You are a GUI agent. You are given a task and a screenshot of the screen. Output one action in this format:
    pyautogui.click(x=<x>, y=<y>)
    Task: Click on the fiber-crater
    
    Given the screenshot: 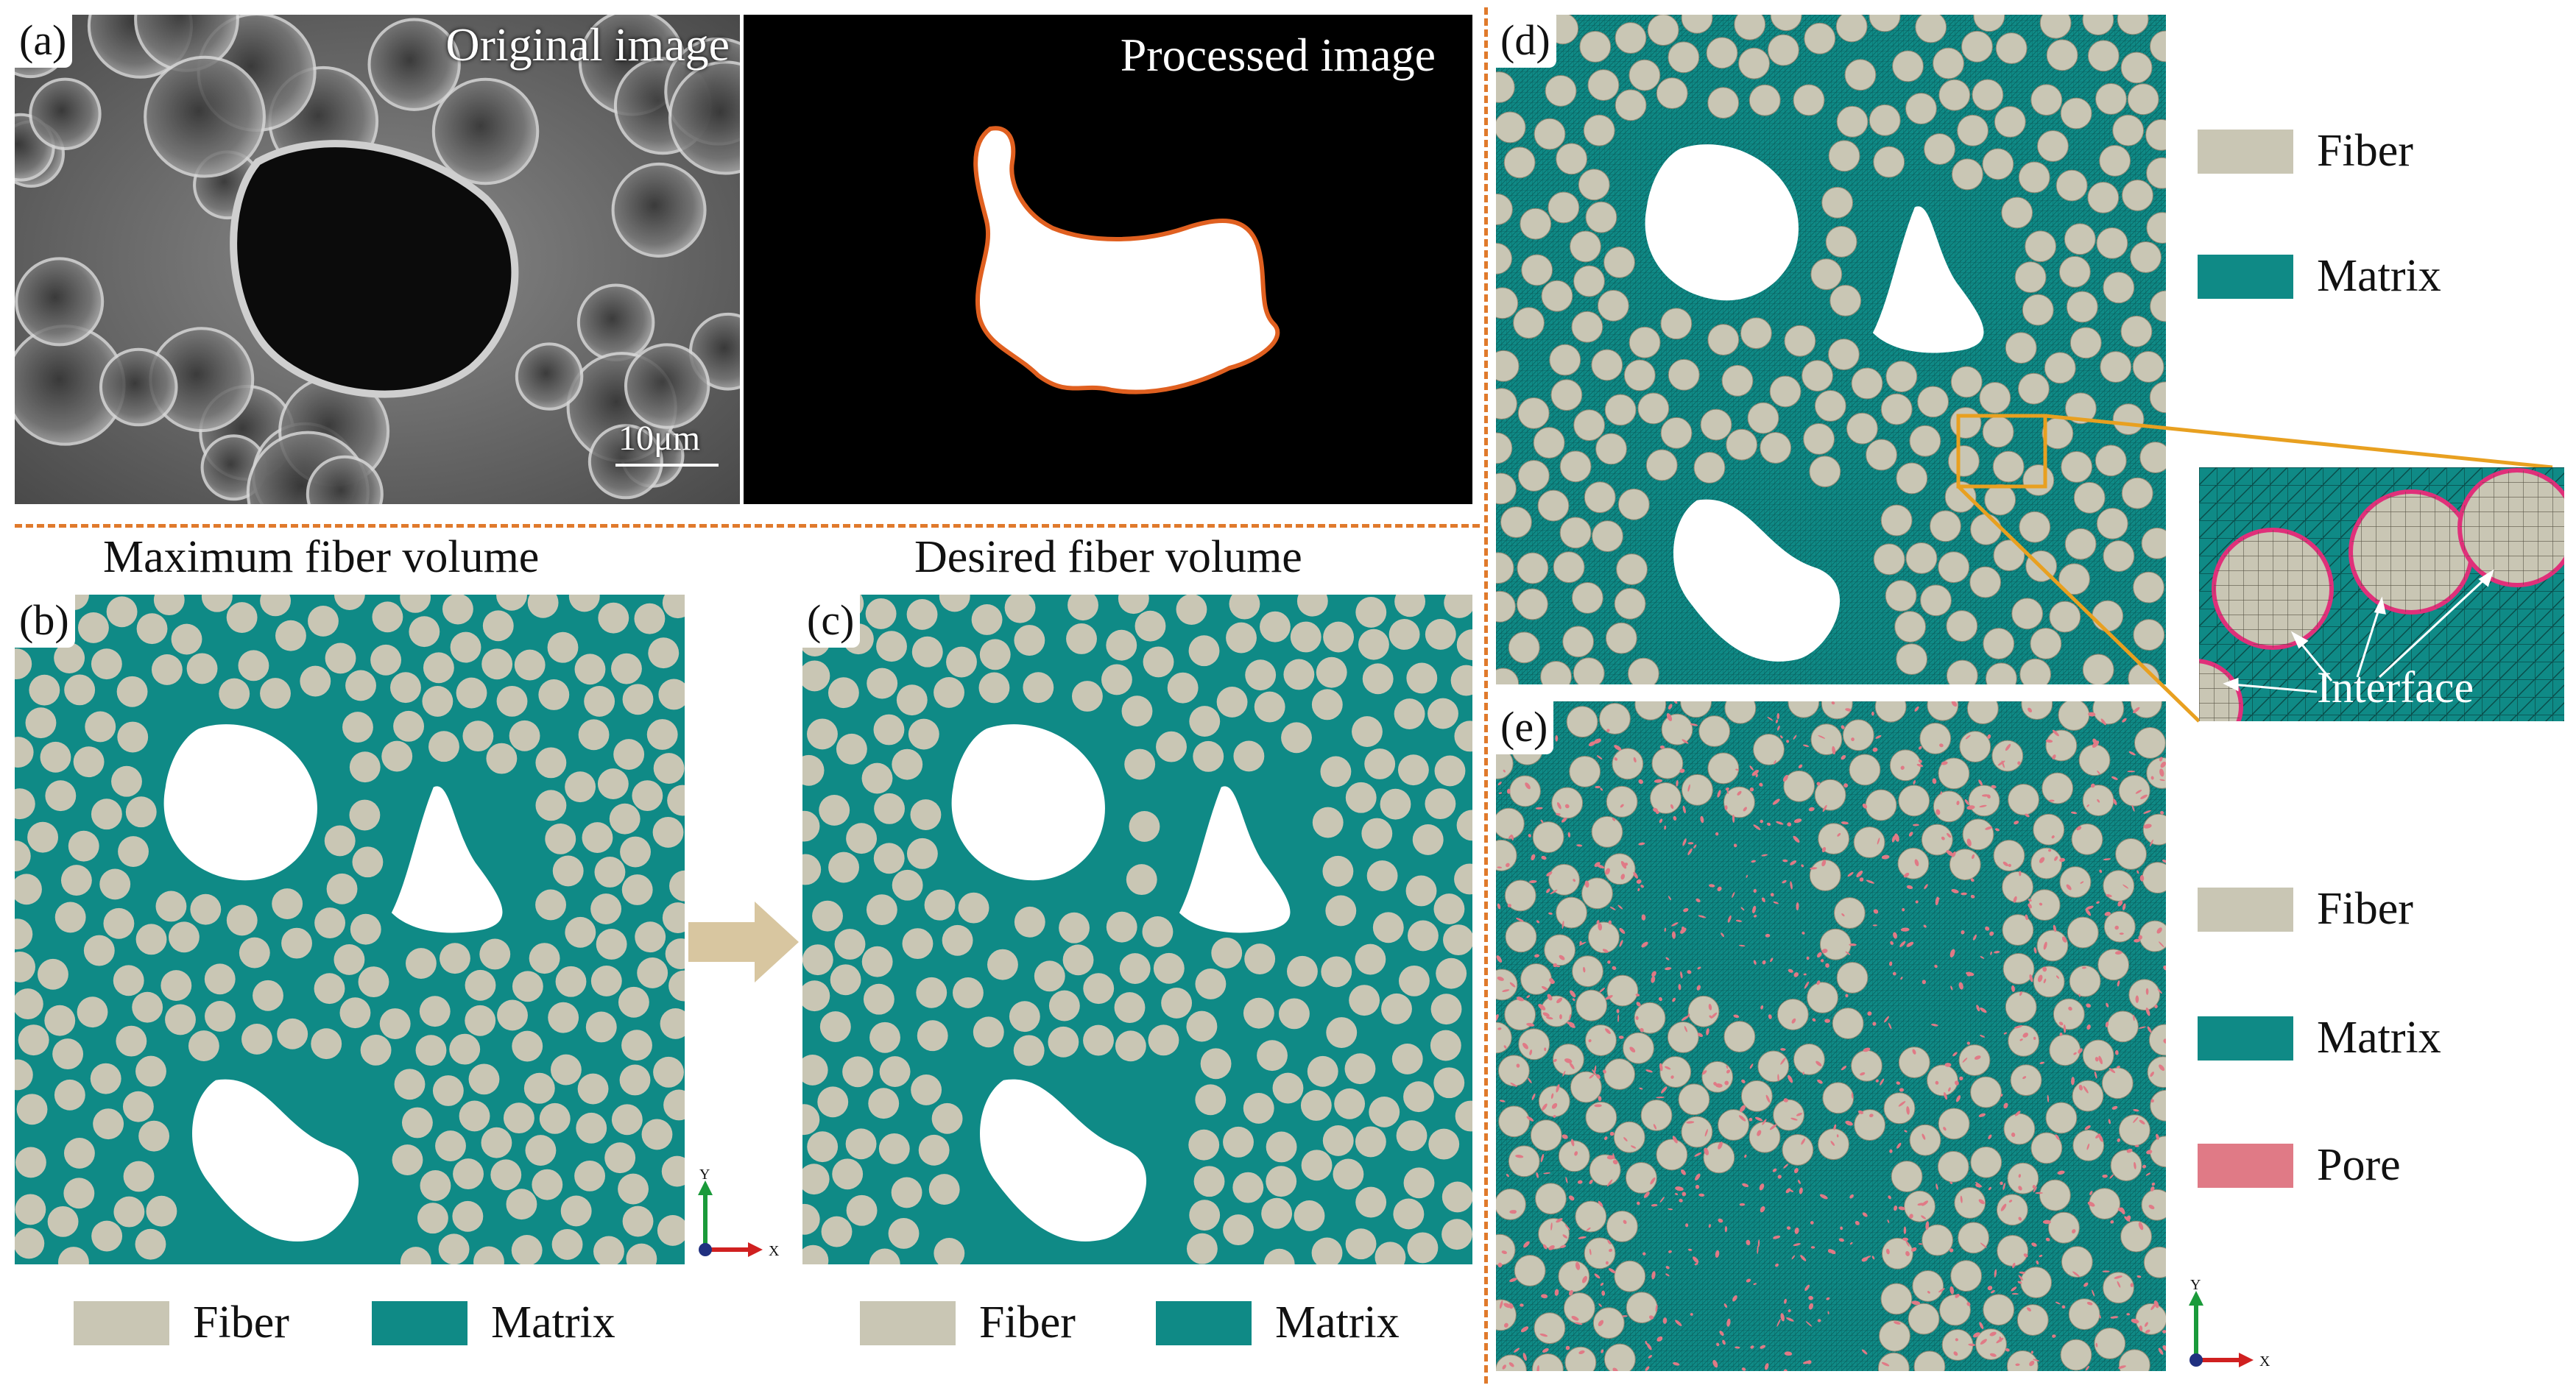 What is the action you would take?
    pyautogui.click(x=659, y=210)
    